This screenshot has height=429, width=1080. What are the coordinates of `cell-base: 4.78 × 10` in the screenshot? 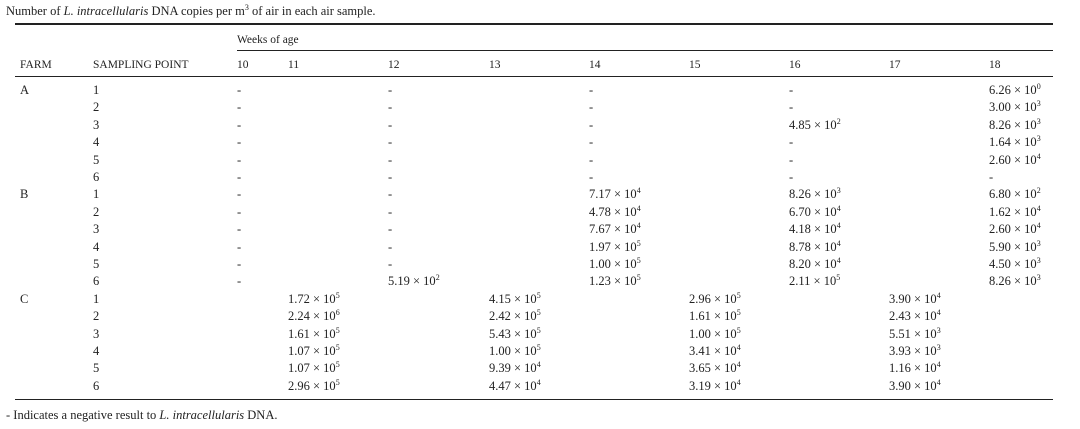 It's located at (613, 211).